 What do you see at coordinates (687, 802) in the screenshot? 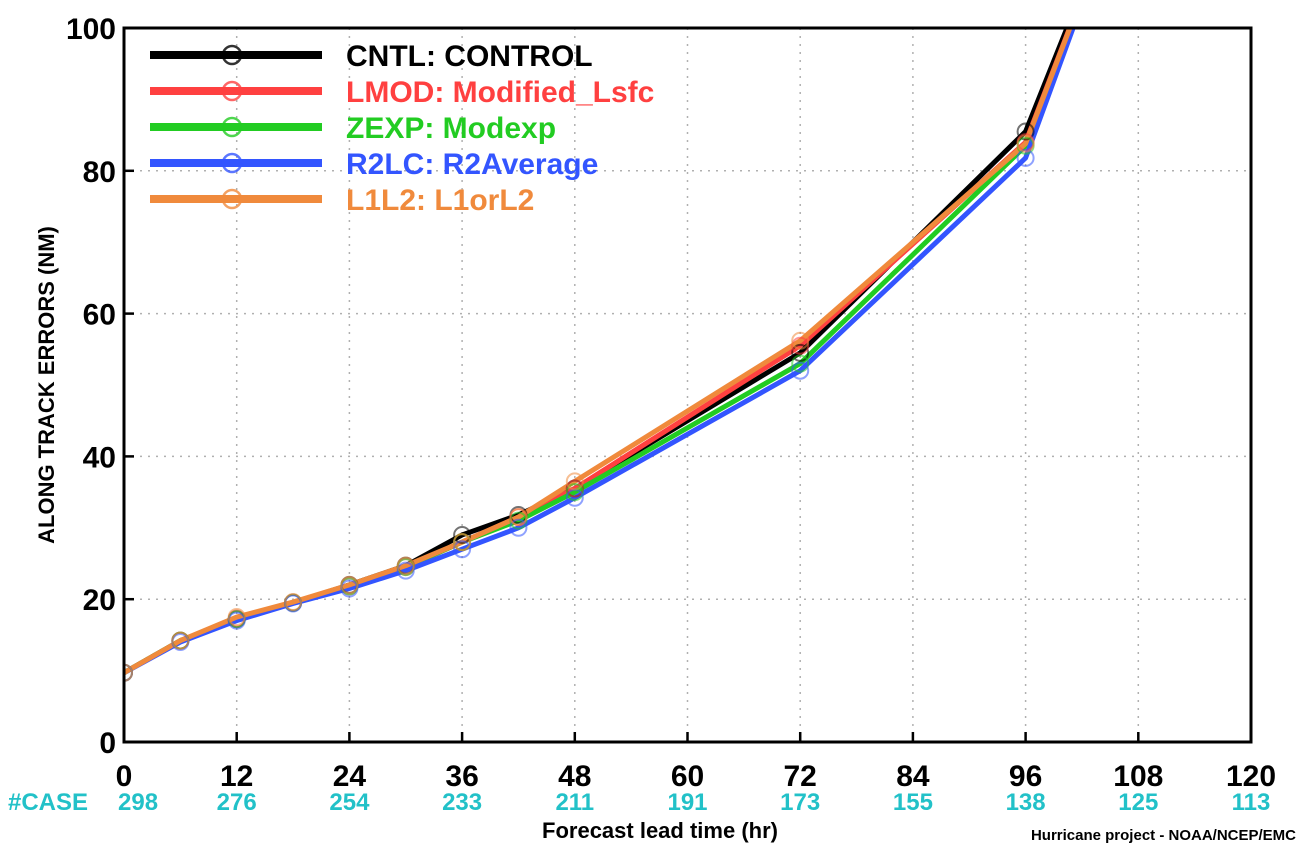
I see `case-count: 191` at bounding box center [687, 802].